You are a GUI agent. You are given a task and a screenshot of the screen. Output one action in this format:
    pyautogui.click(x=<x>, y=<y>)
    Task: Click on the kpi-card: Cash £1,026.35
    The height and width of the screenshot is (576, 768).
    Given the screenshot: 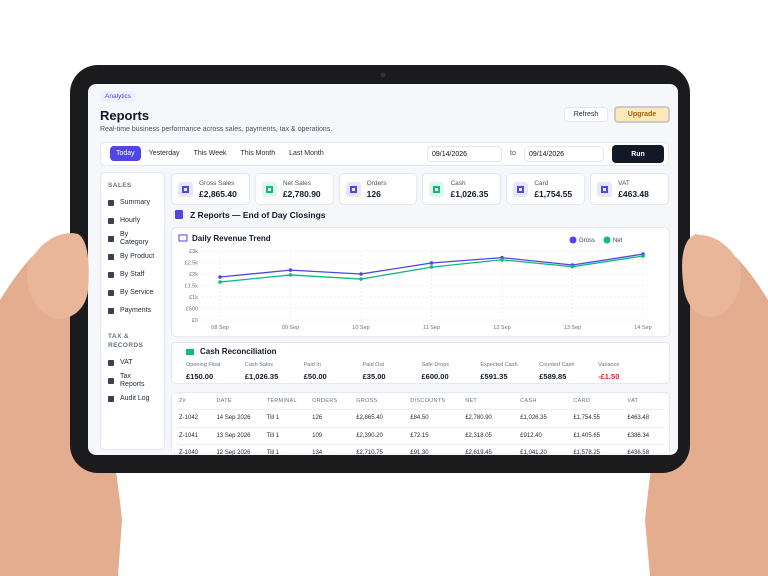 What is the action you would take?
    pyautogui.click(x=462, y=189)
    